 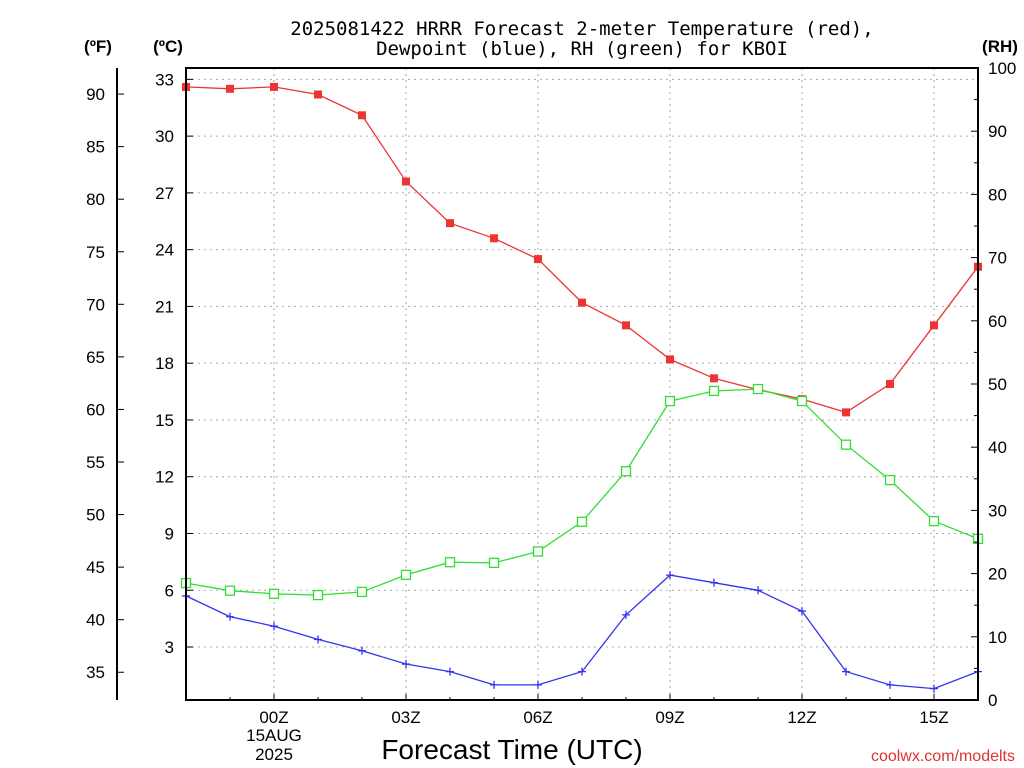 I want to click on fahrenheit-tick-label: 70, so click(x=95, y=304).